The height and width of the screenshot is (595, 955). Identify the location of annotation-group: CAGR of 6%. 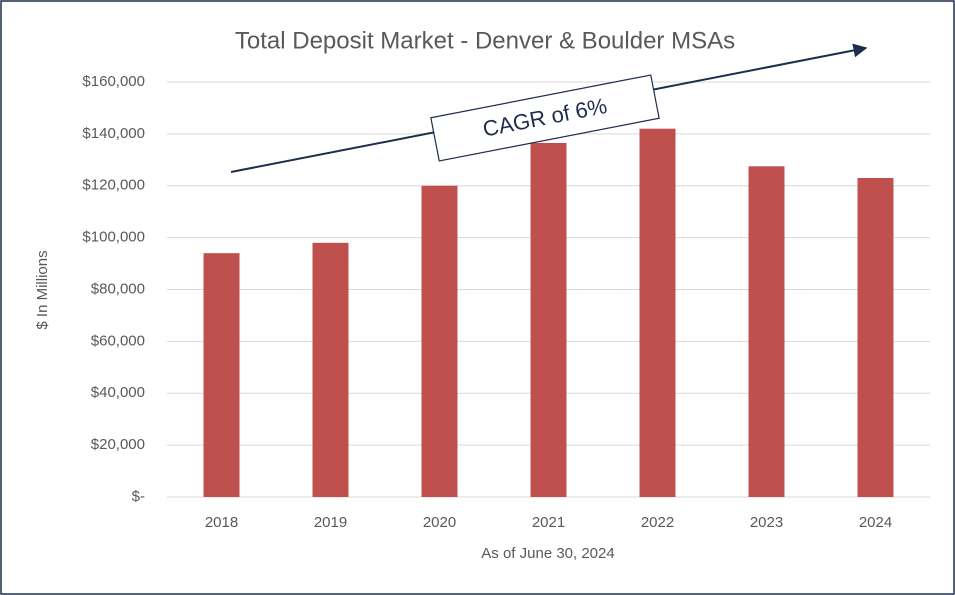
(549, 108).